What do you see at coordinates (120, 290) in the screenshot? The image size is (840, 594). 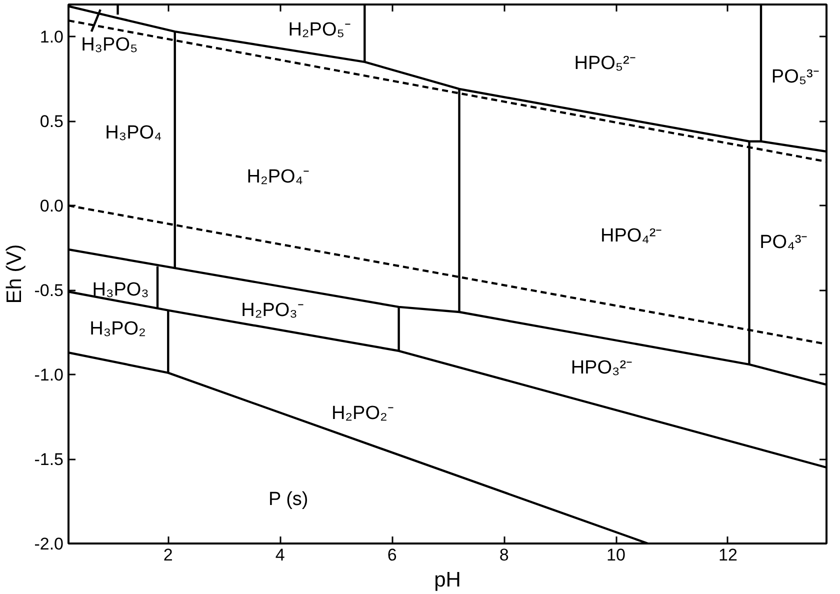 I see `annotation: H₃PO₃` at bounding box center [120, 290].